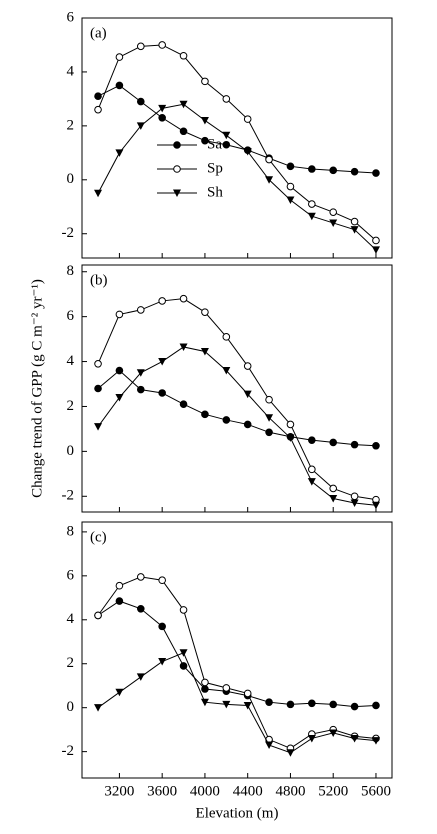 Image resolution: width=437 pixels, height=834 pixels. I want to click on legend-label: Sp, so click(215, 168).